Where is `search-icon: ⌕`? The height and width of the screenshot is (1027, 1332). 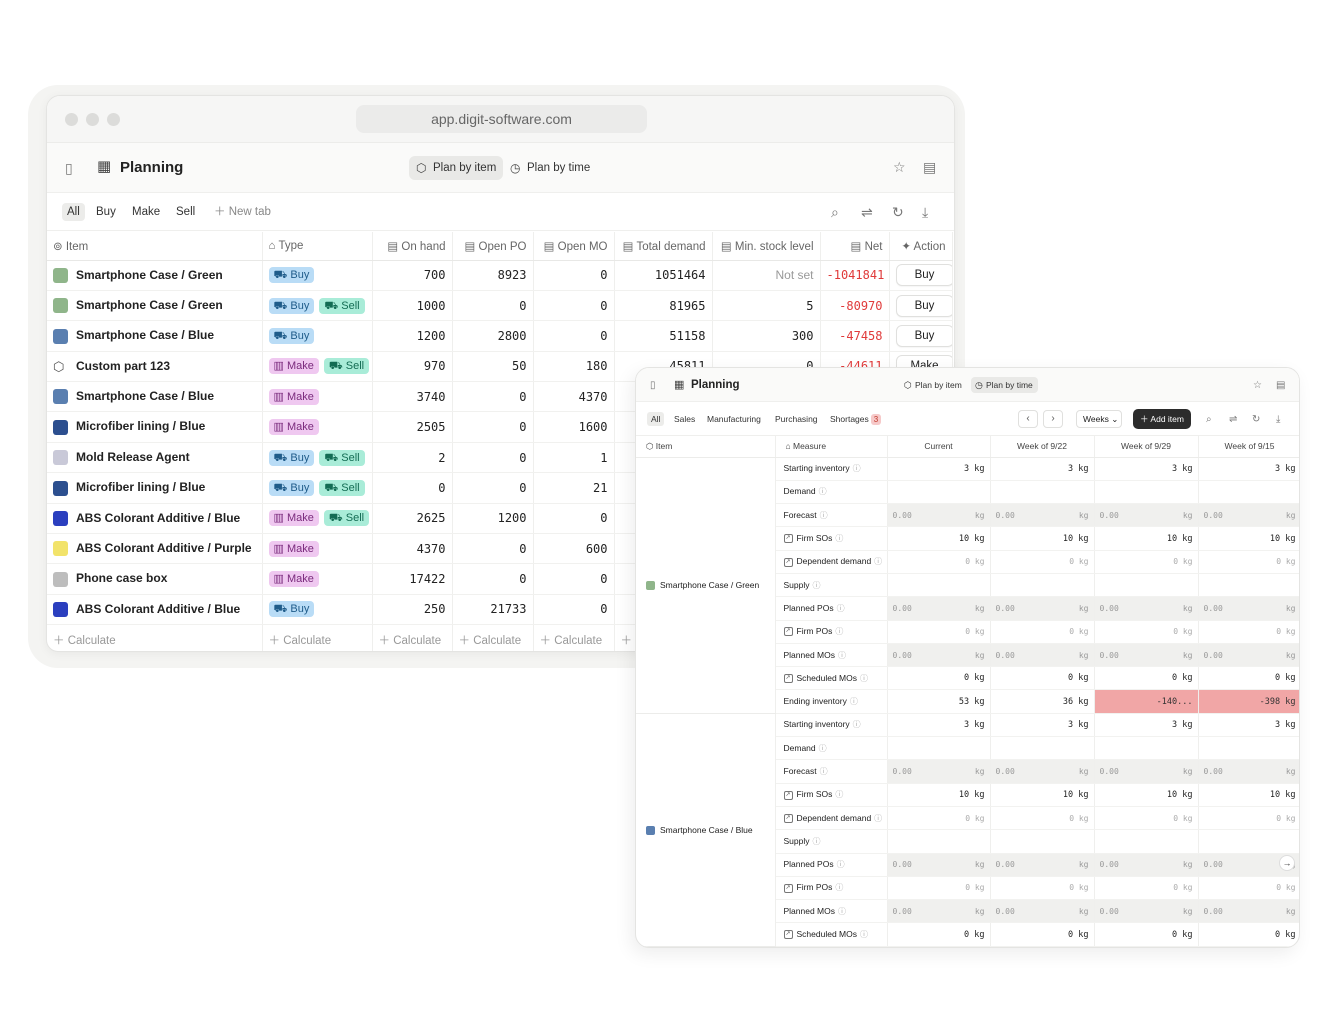
search-icon: ⌕ is located at coordinates (835, 212).